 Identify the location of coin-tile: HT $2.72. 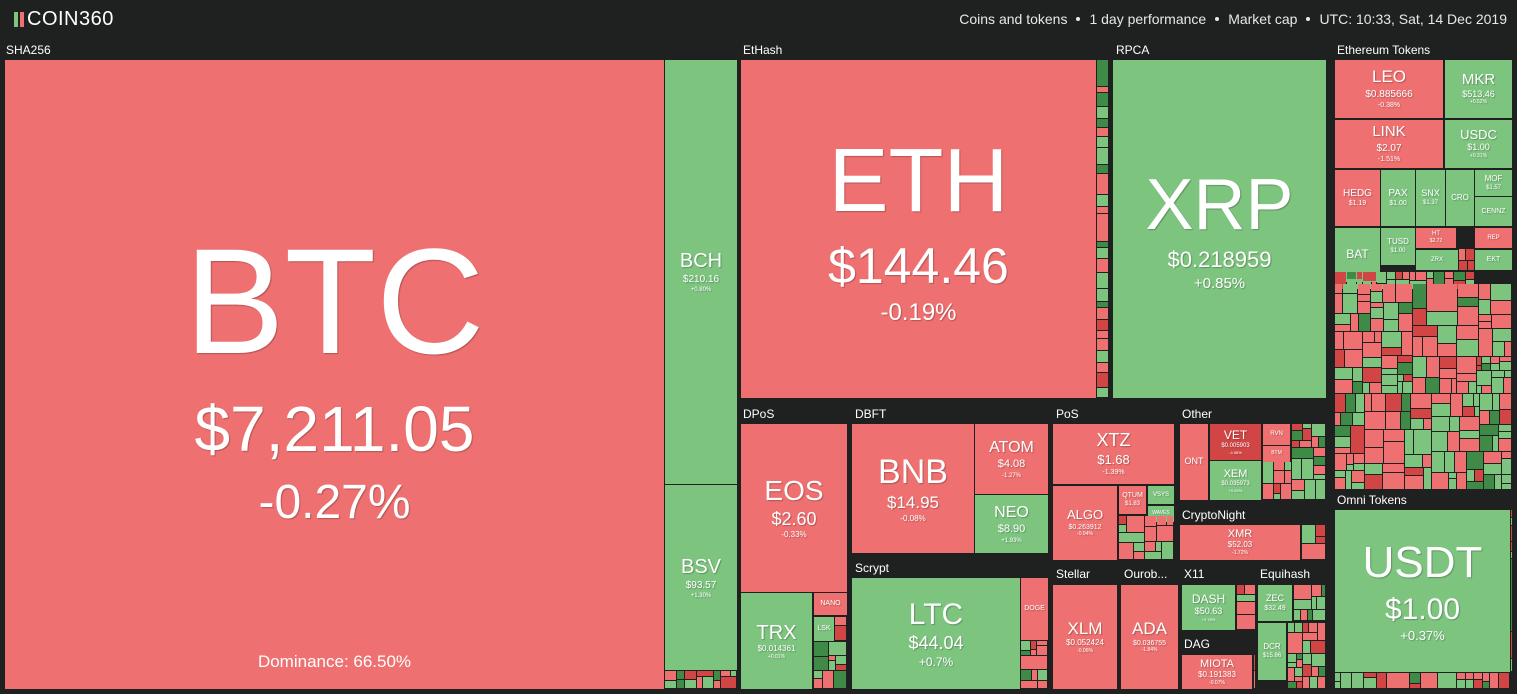
(1436, 238).